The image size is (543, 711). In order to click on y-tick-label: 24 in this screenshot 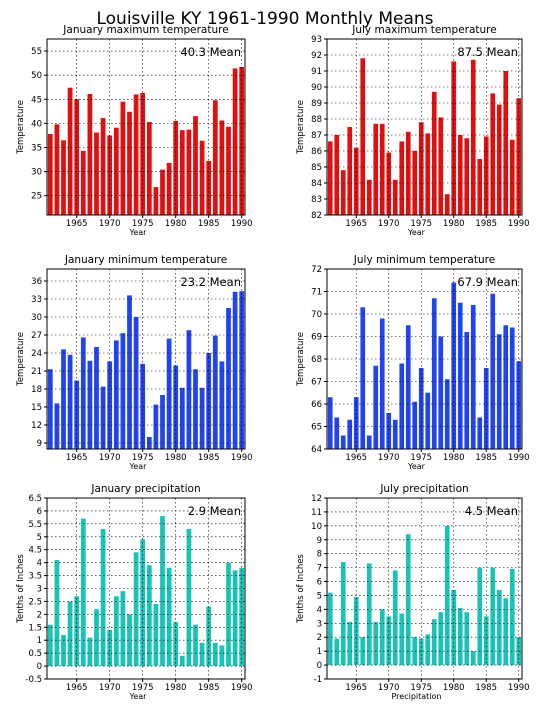, I will do `click(36, 354)`.